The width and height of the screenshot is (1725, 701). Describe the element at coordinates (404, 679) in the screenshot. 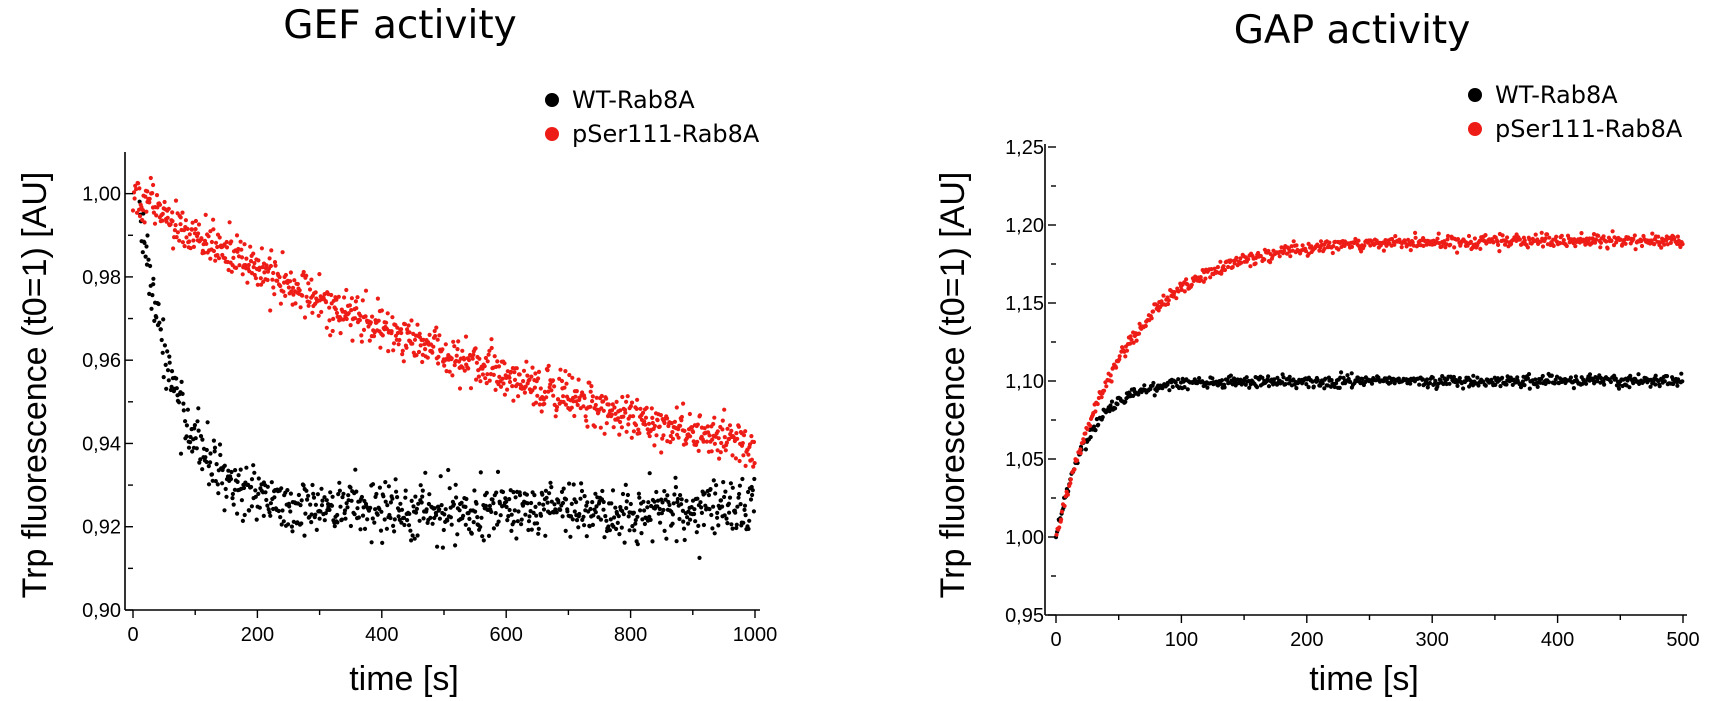

I see `x-axis-label: time [s]` at that location.